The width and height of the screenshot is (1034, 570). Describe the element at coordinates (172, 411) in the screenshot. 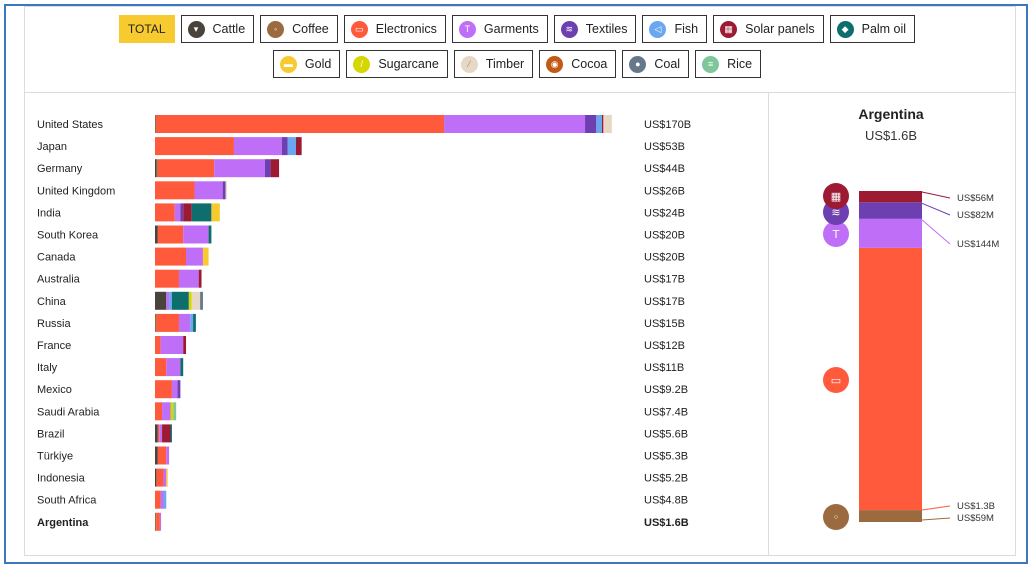

I see `bar-segment-sugarcane` at that location.